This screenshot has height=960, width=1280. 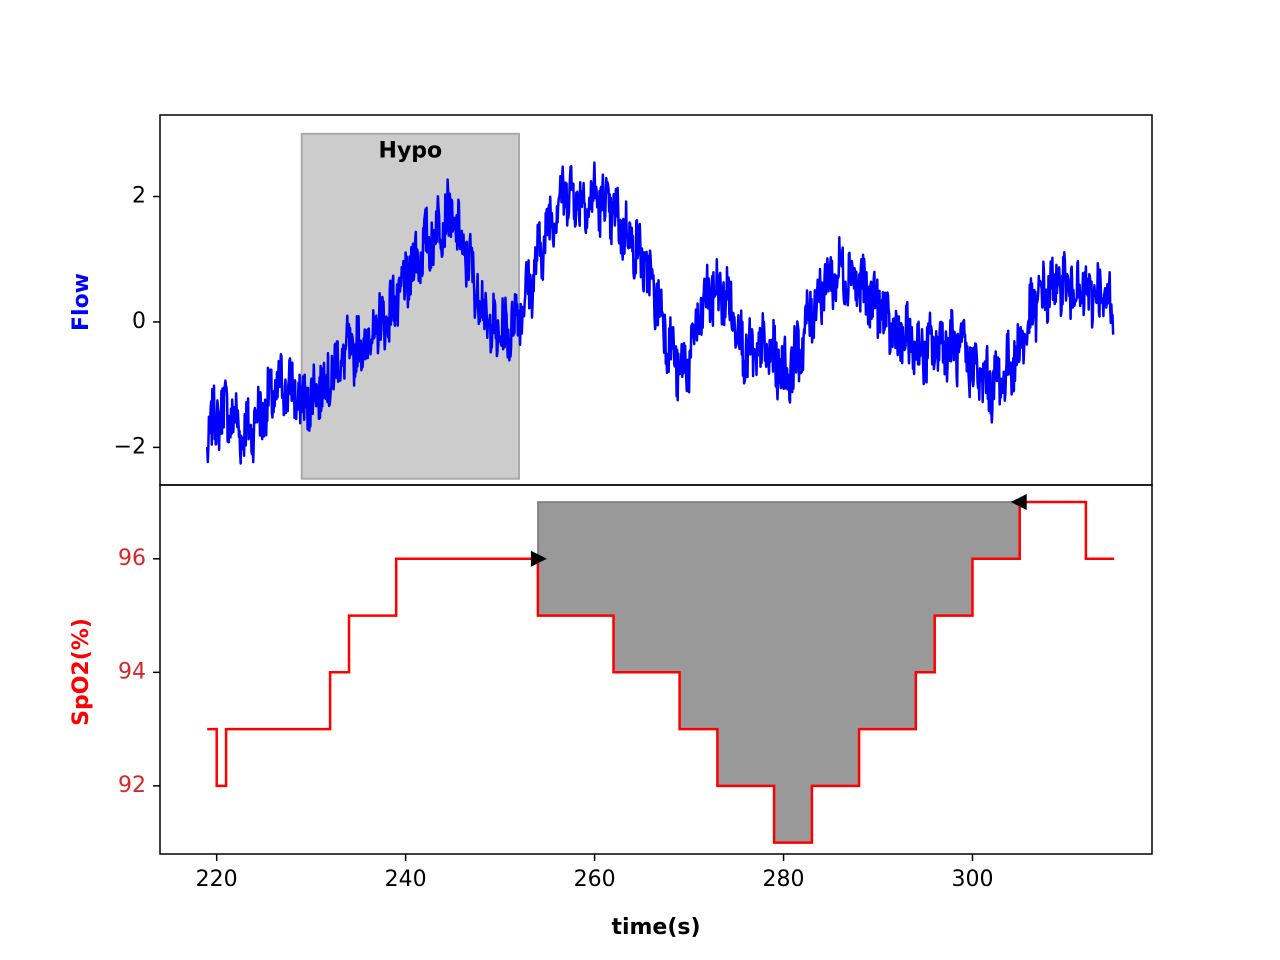 What do you see at coordinates (132, 785) in the screenshot?
I see `spo2-y-tick-label: 92` at bounding box center [132, 785].